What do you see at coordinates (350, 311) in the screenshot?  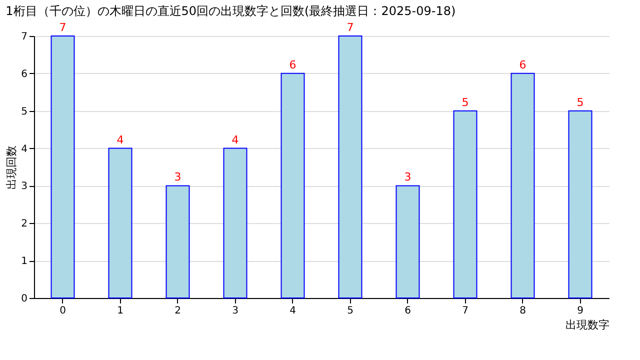 I see `x-tick-label: 5` at bounding box center [350, 311].